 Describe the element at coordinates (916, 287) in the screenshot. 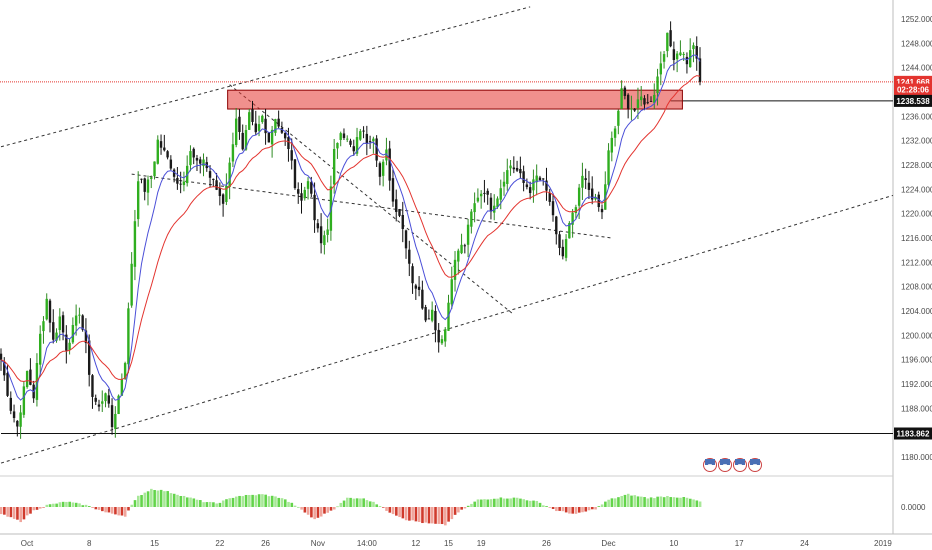

I see `price-tick-label: 1208.000` at that location.